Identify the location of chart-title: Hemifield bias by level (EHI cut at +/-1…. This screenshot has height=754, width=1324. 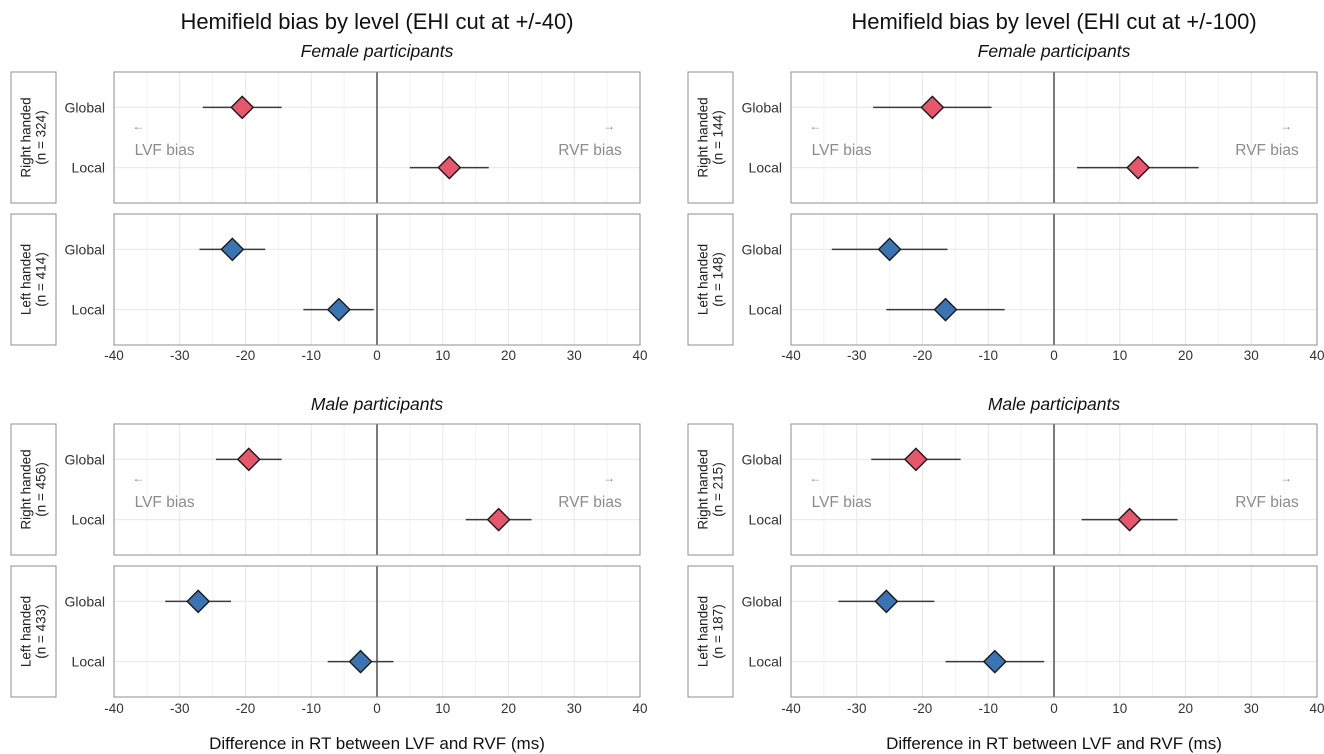
(1053, 21).